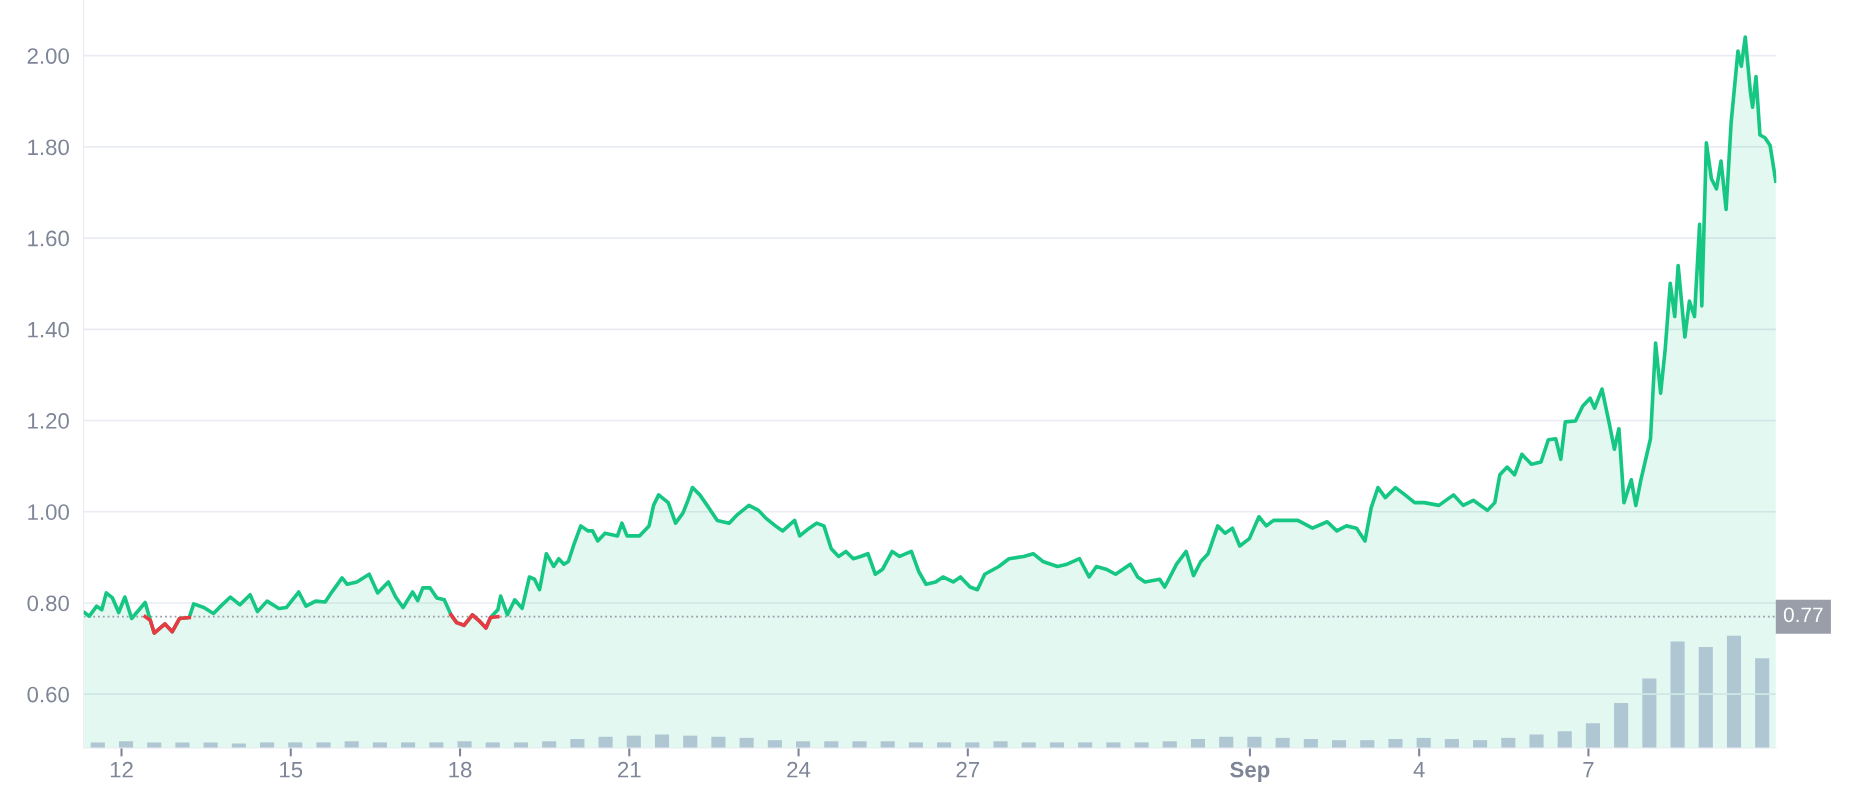 This screenshot has width=1860, height=800. What do you see at coordinates (1419, 770) in the screenshot?
I see `x-tick-label: 4` at bounding box center [1419, 770].